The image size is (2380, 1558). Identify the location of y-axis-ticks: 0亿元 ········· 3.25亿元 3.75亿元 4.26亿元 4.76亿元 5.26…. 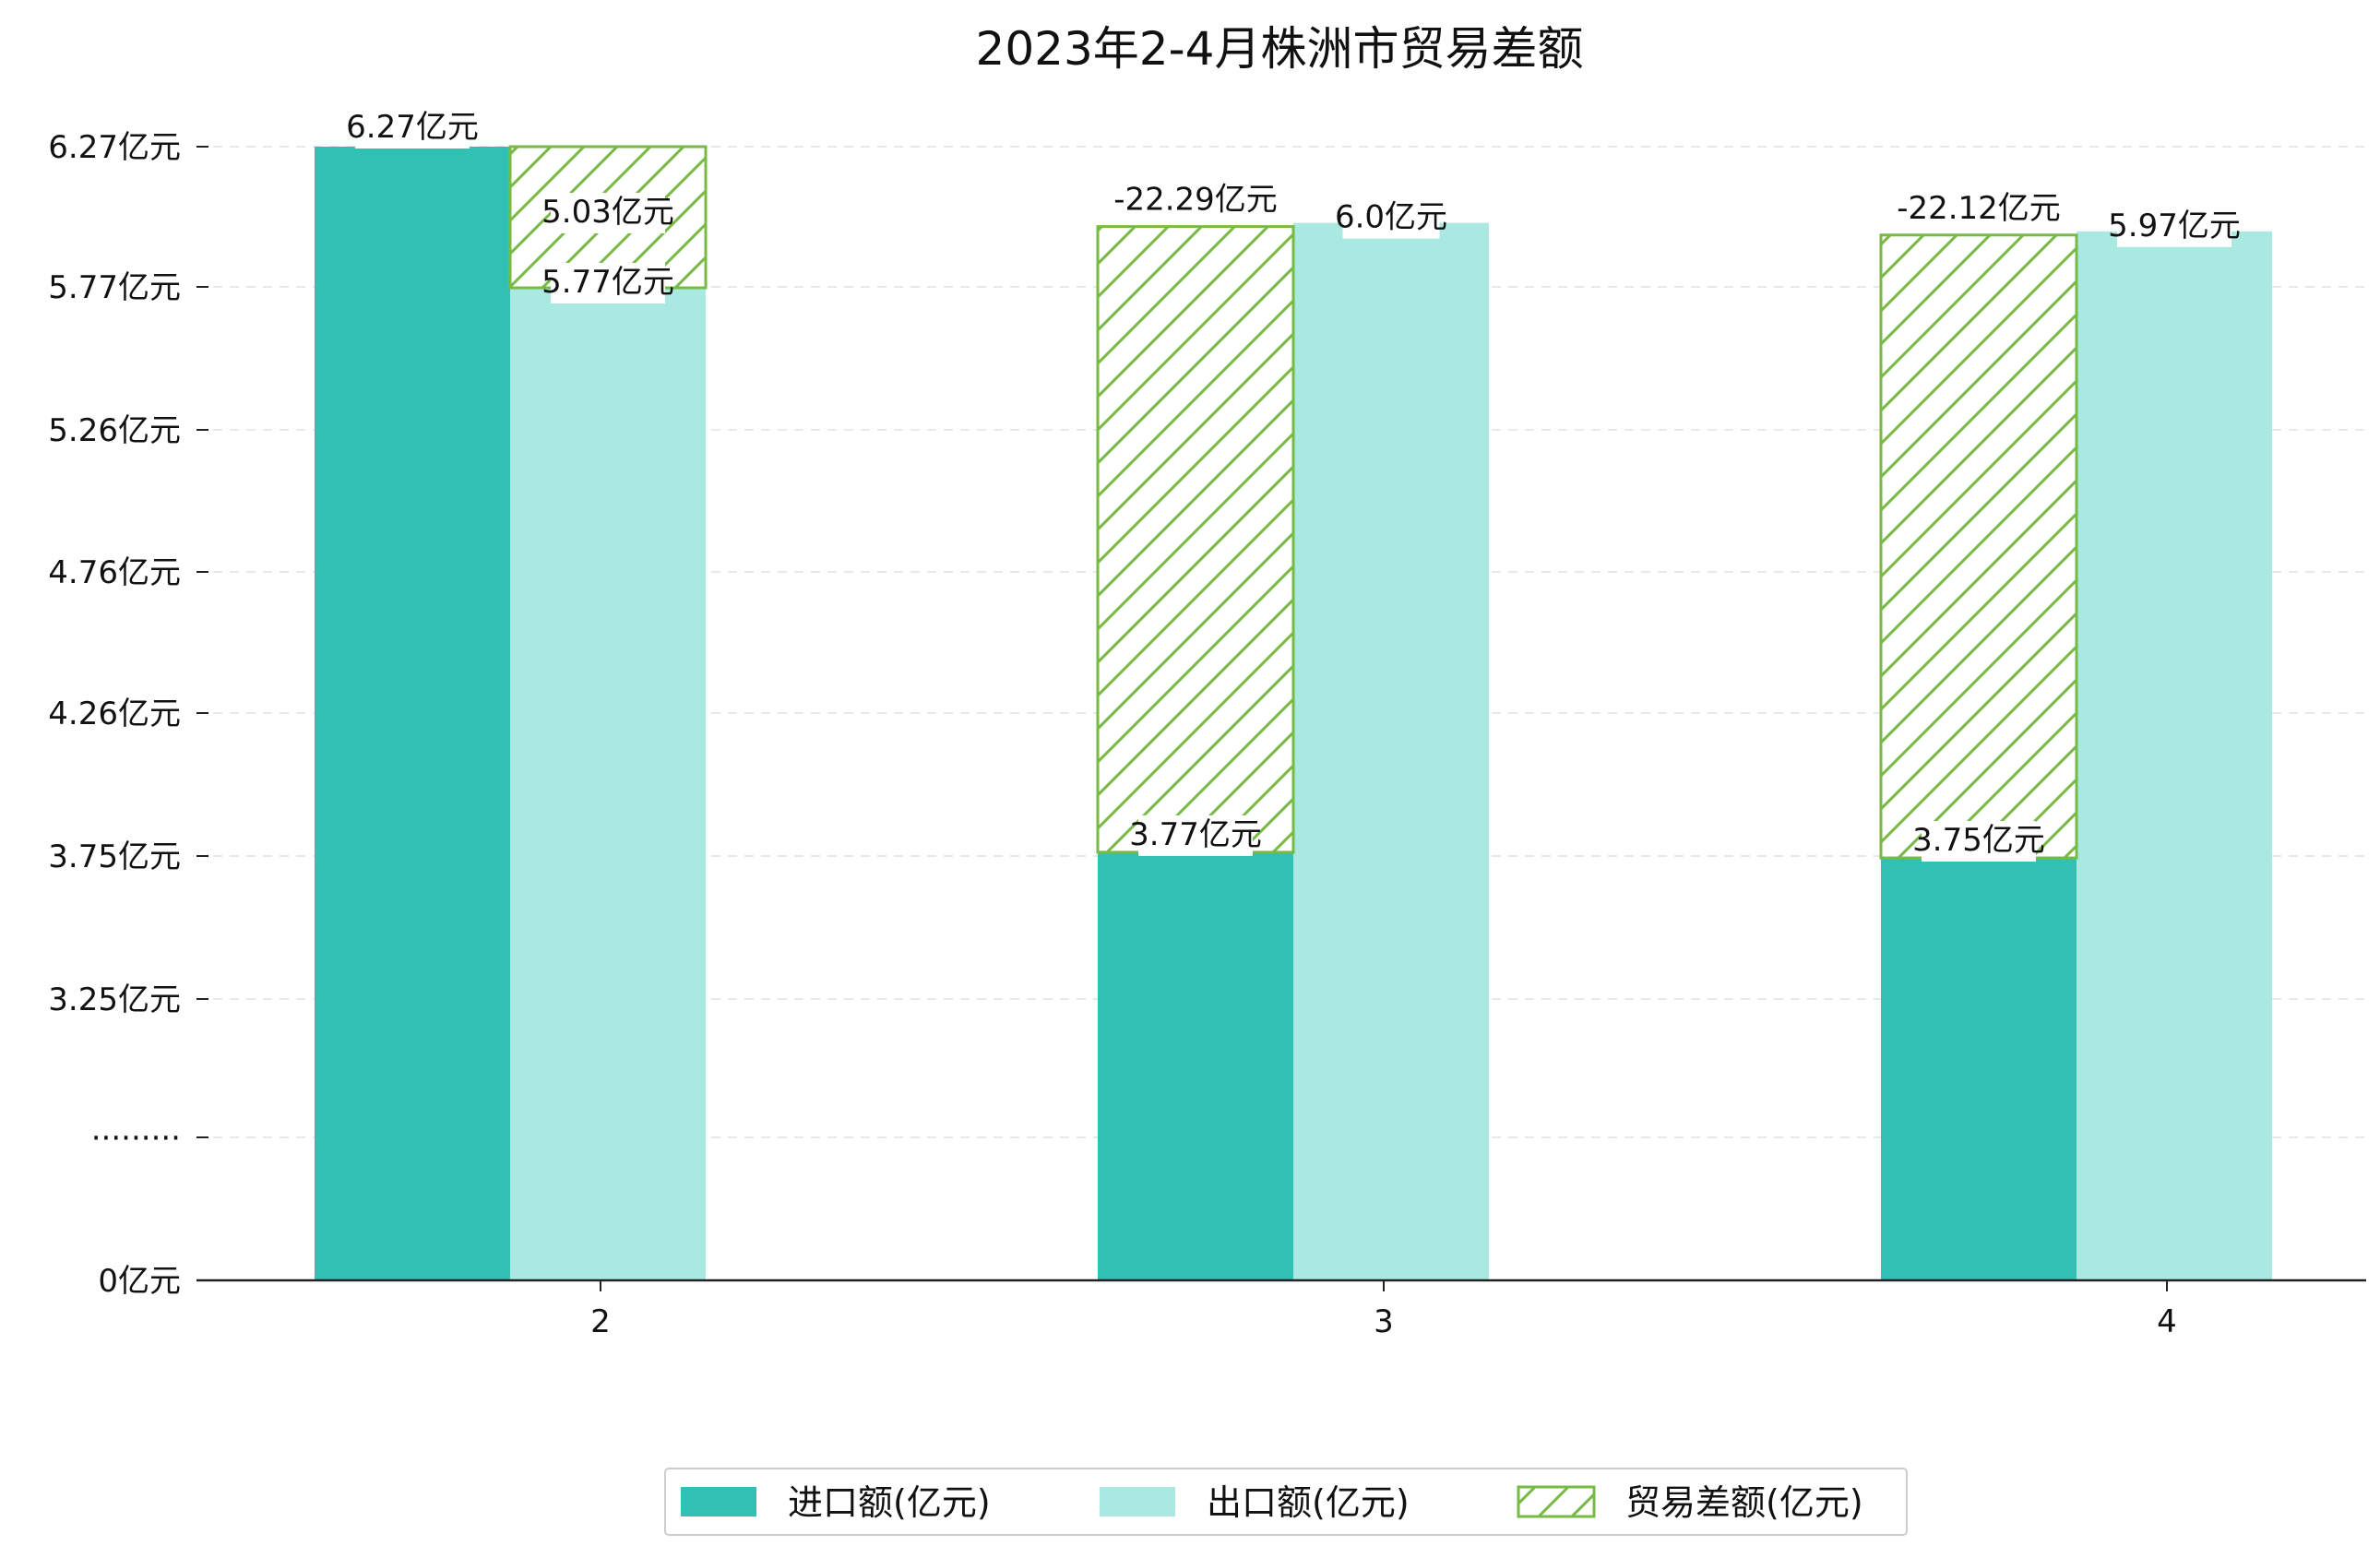
(128, 714).